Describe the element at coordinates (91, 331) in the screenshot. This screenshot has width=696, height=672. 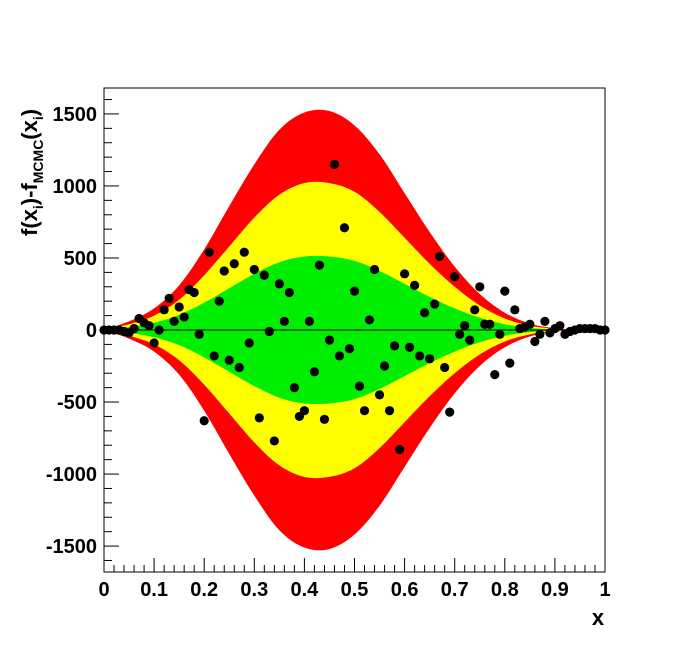
I see `y-tick-label: 0` at that location.